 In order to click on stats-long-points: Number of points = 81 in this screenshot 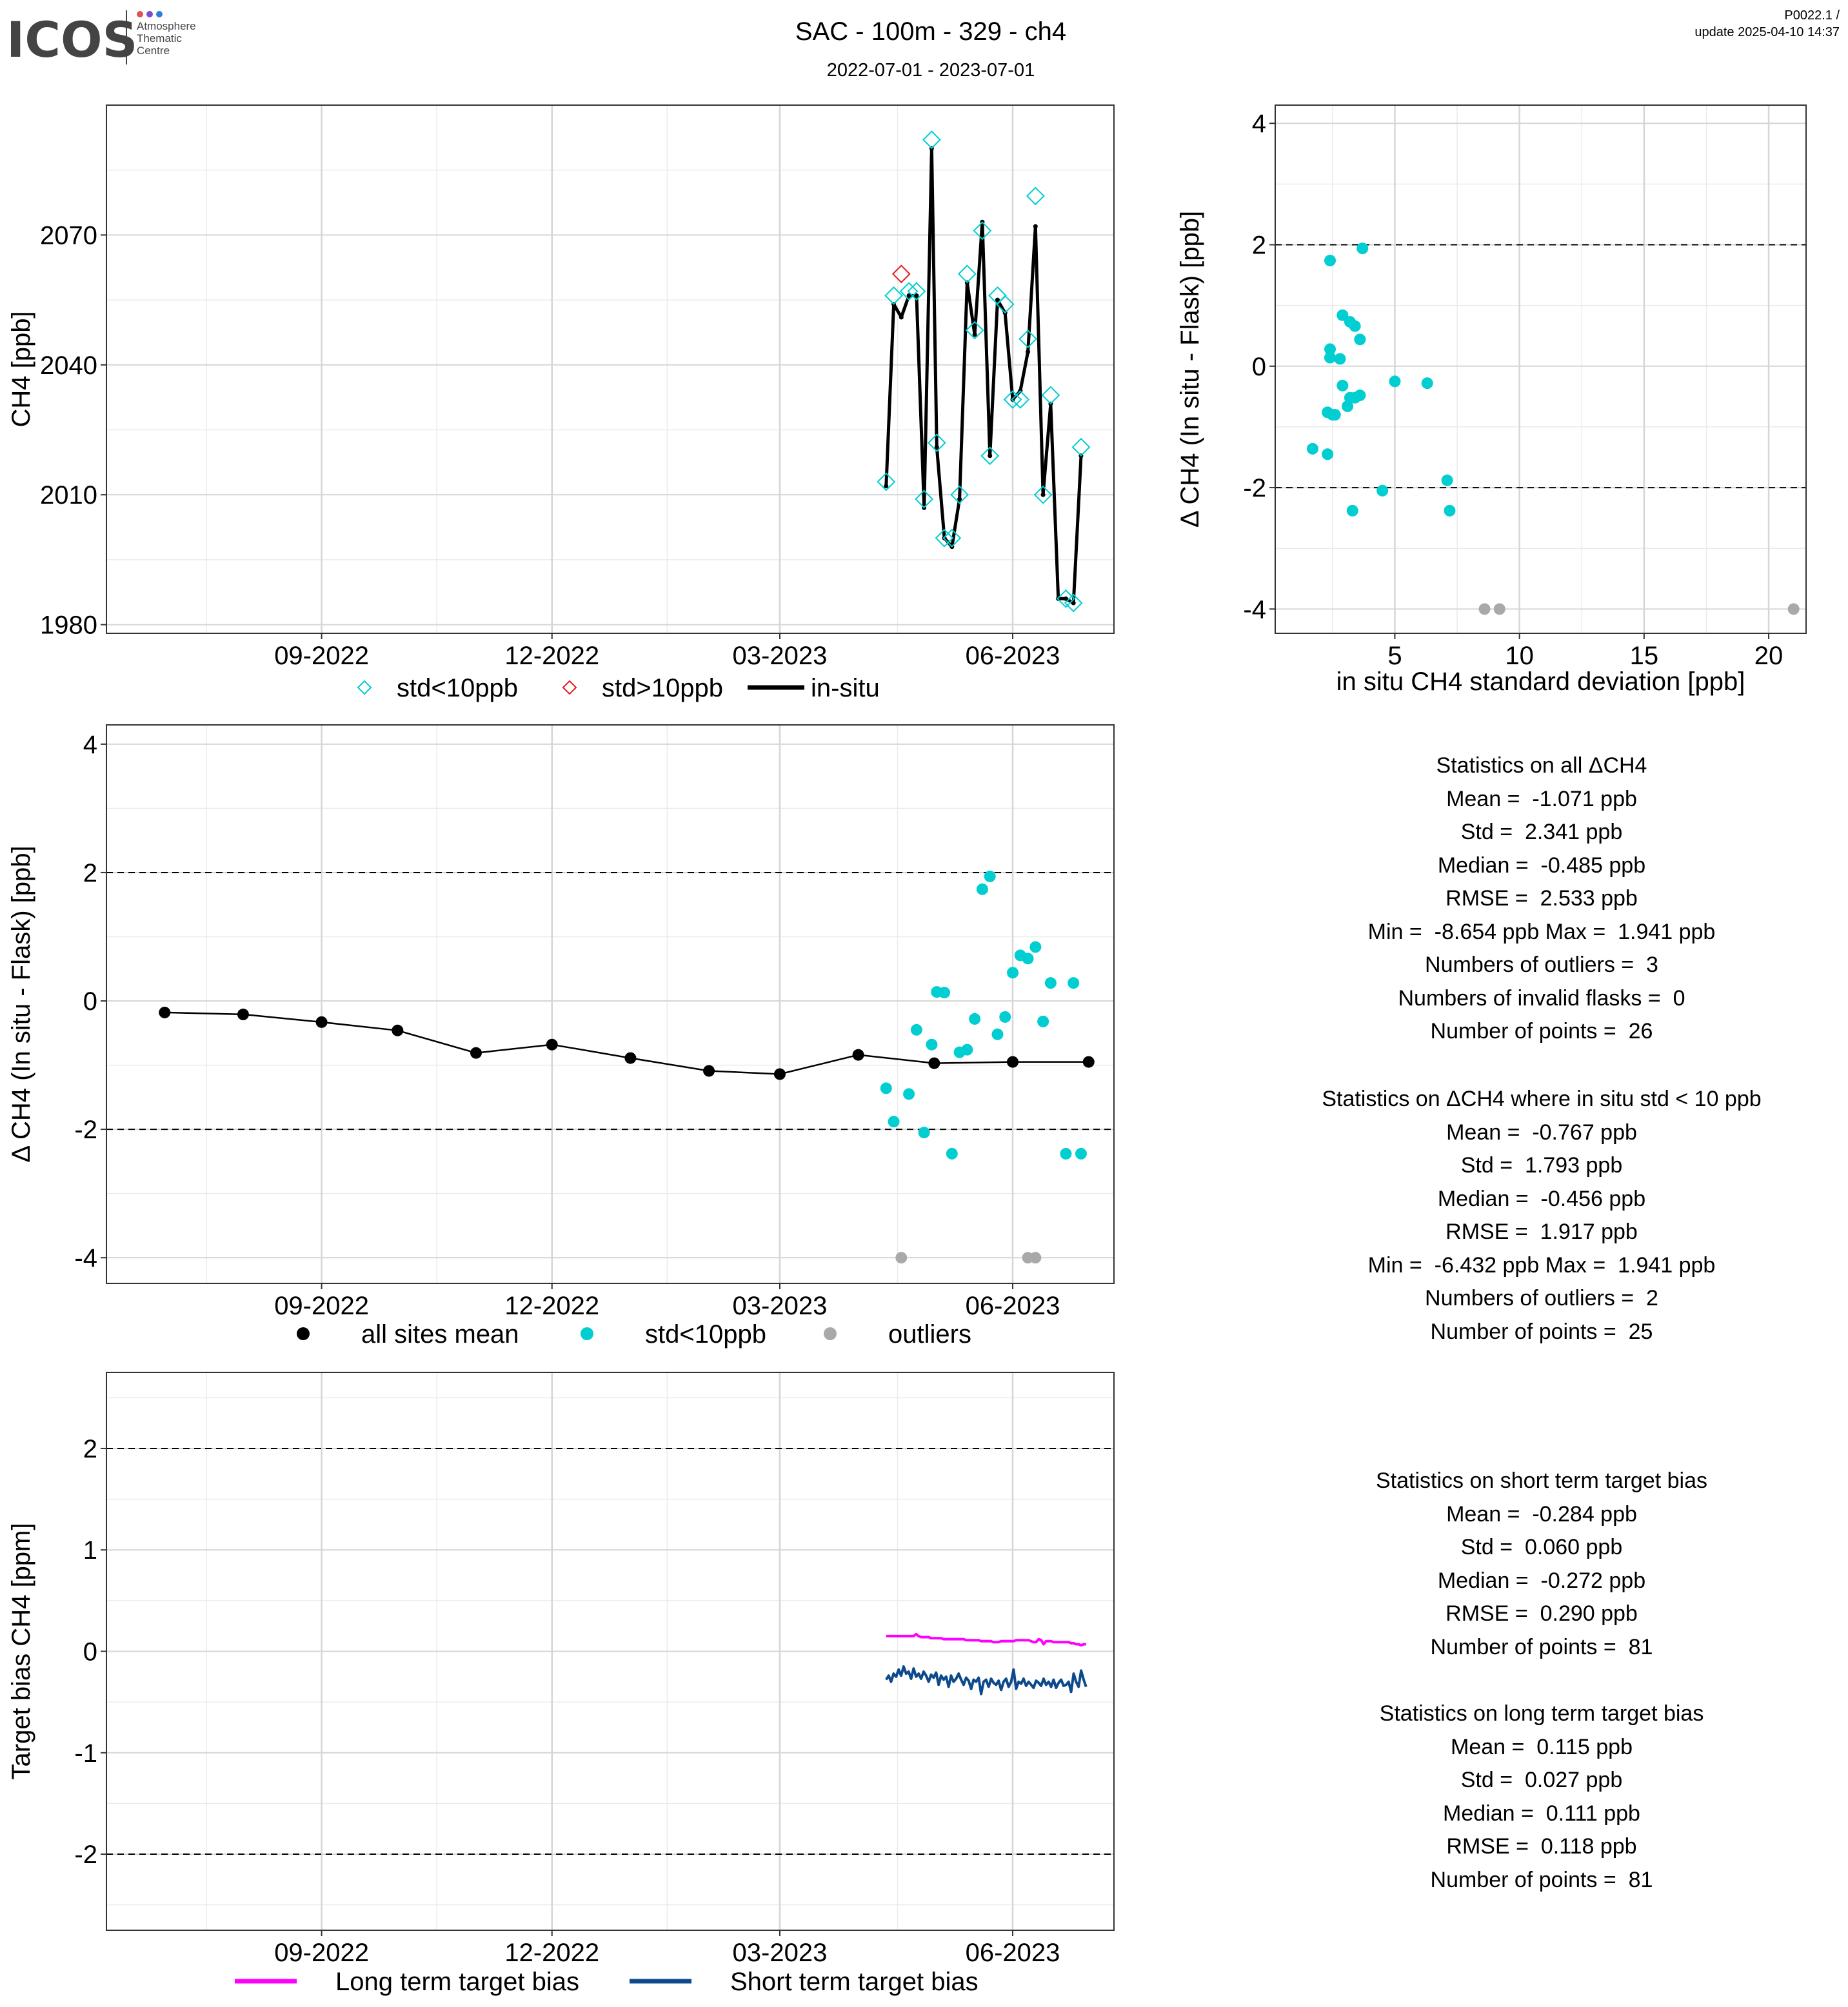, I will do `click(1542, 1879)`.